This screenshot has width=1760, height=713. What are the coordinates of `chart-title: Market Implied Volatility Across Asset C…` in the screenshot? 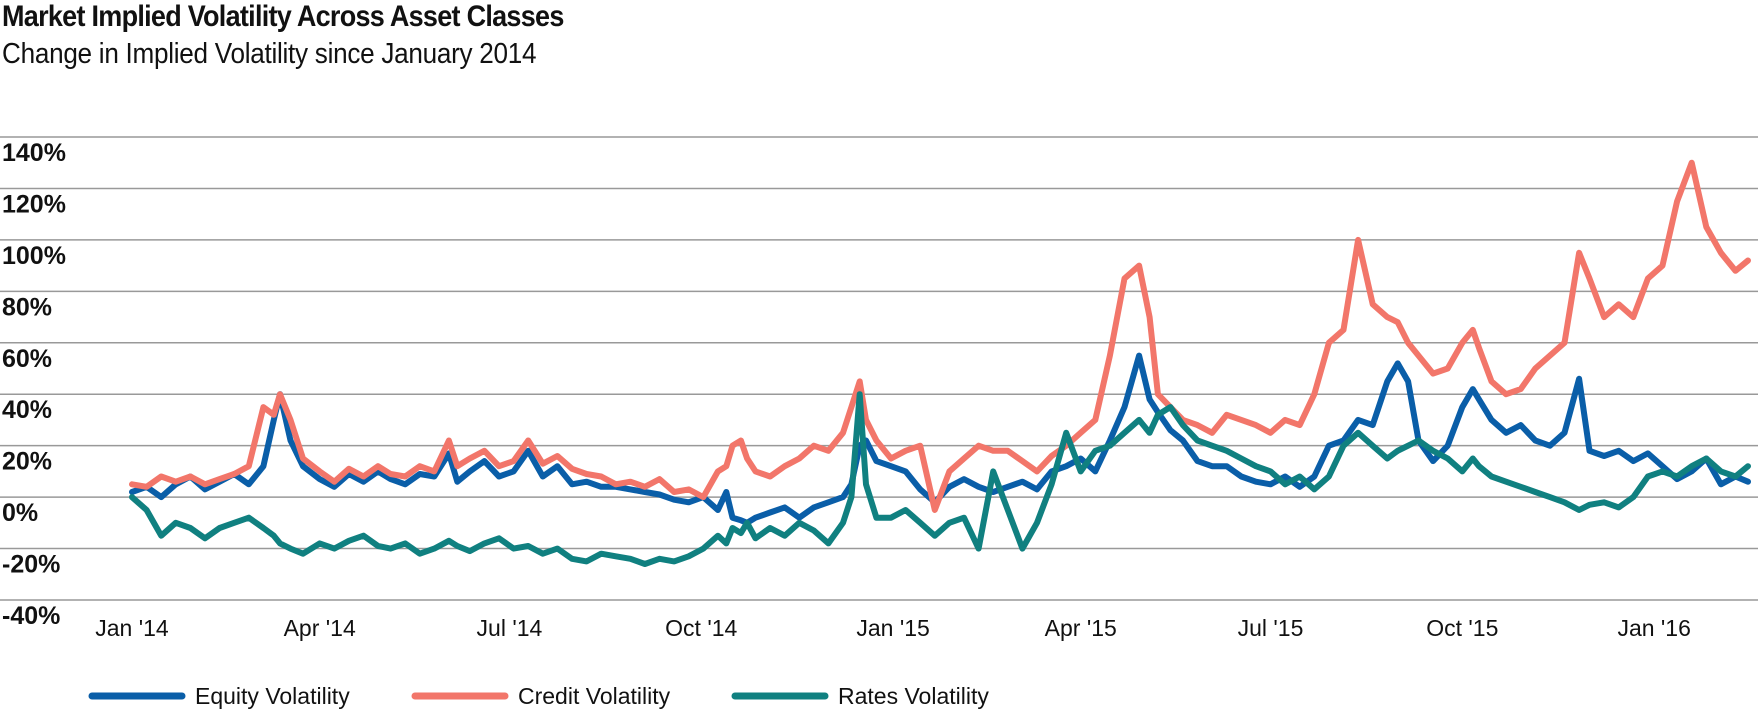 It's located at (283, 16).